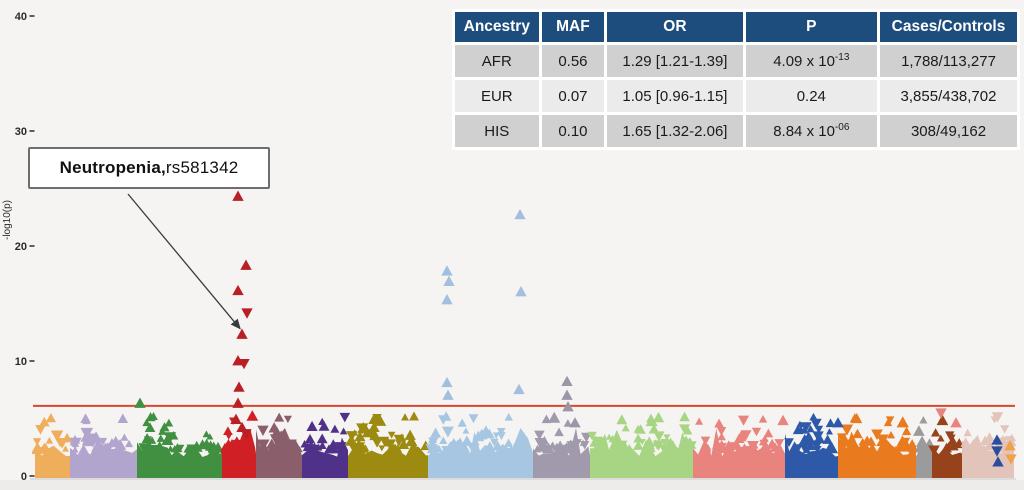  I want to click on y-tick-label: 20, so click(21, 247).